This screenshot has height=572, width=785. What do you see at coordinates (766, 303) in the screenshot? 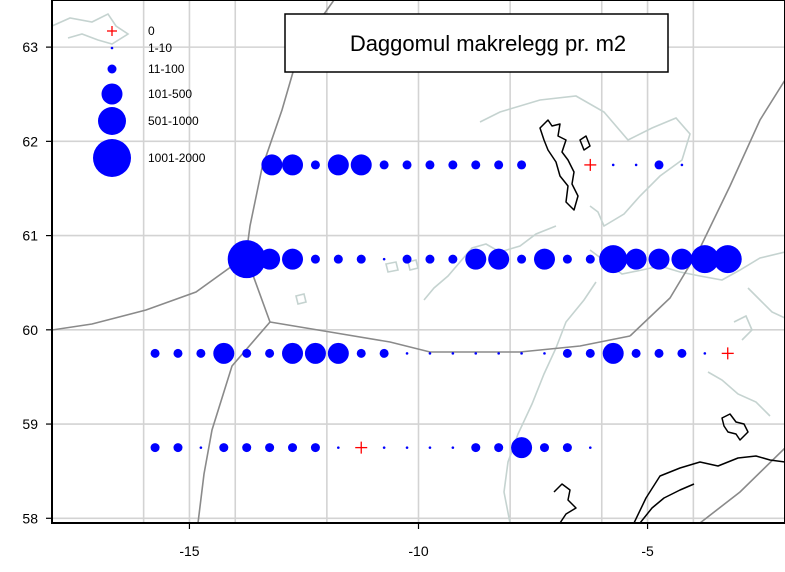
I see `coastline-shetland-shelf` at bounding box center [766, 303].